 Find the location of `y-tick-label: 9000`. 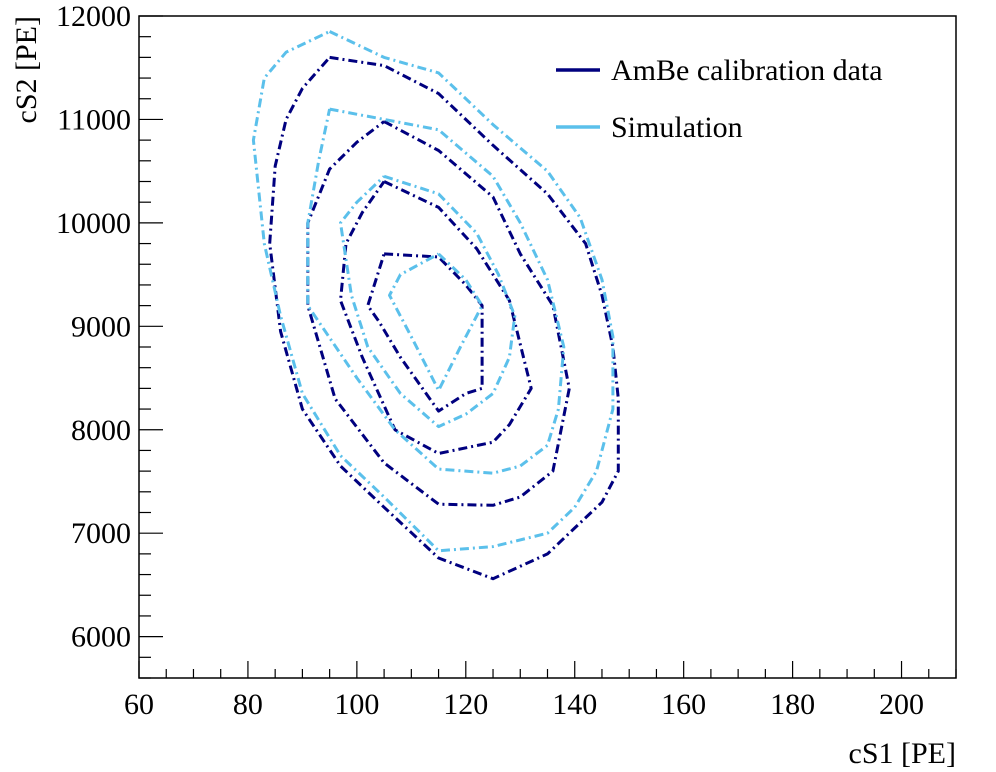

y-tick-label: 9000 is located at coordinates (101, 326).